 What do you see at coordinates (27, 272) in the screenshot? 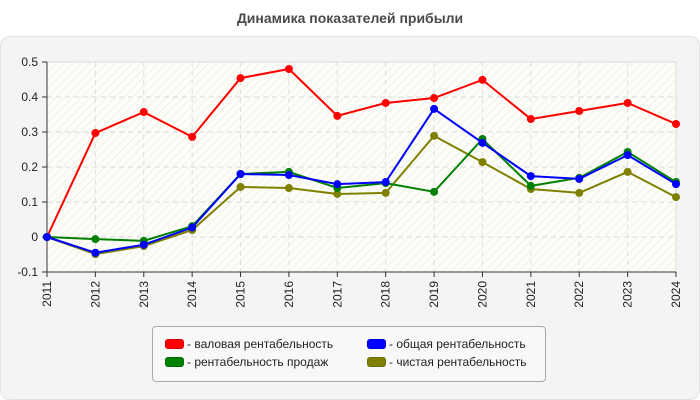
I see `y-tick-label: -0.1` at bounding box center [27, 272].